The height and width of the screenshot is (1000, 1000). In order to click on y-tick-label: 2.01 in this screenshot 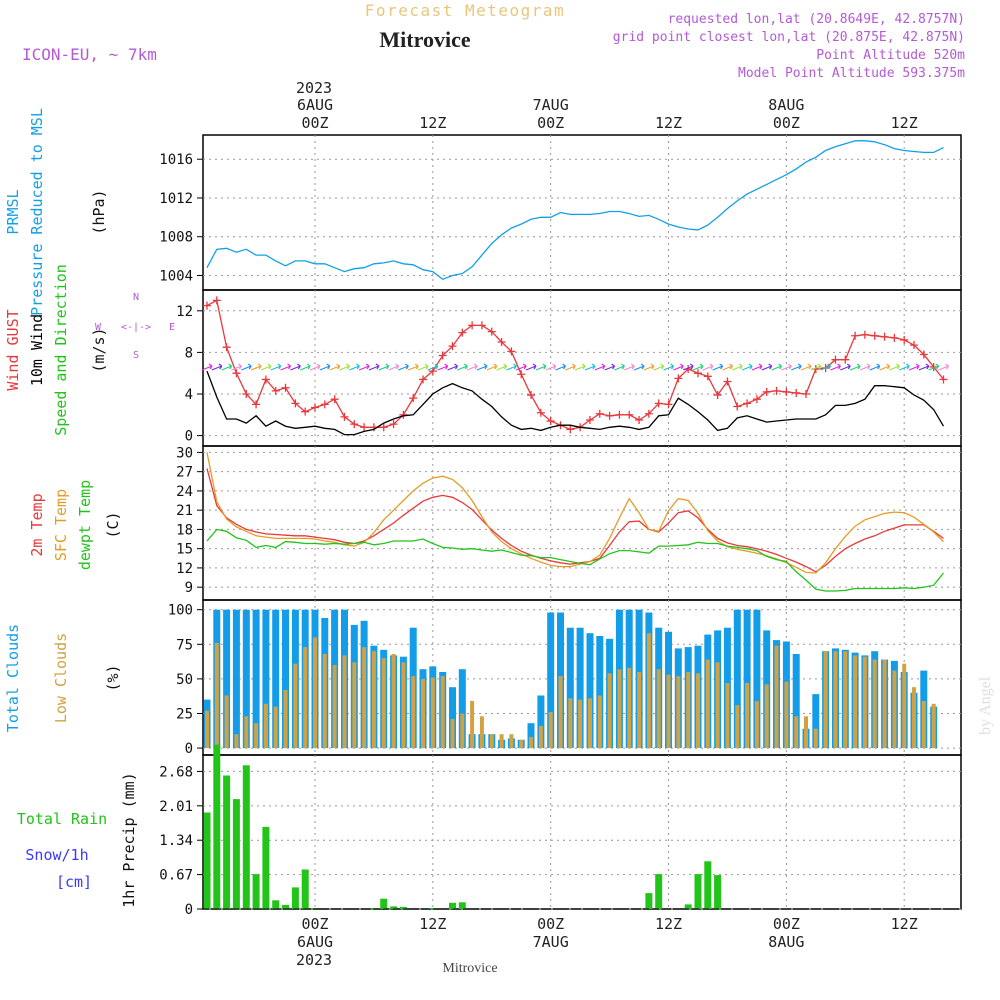, I will do `click(176, 807)`.